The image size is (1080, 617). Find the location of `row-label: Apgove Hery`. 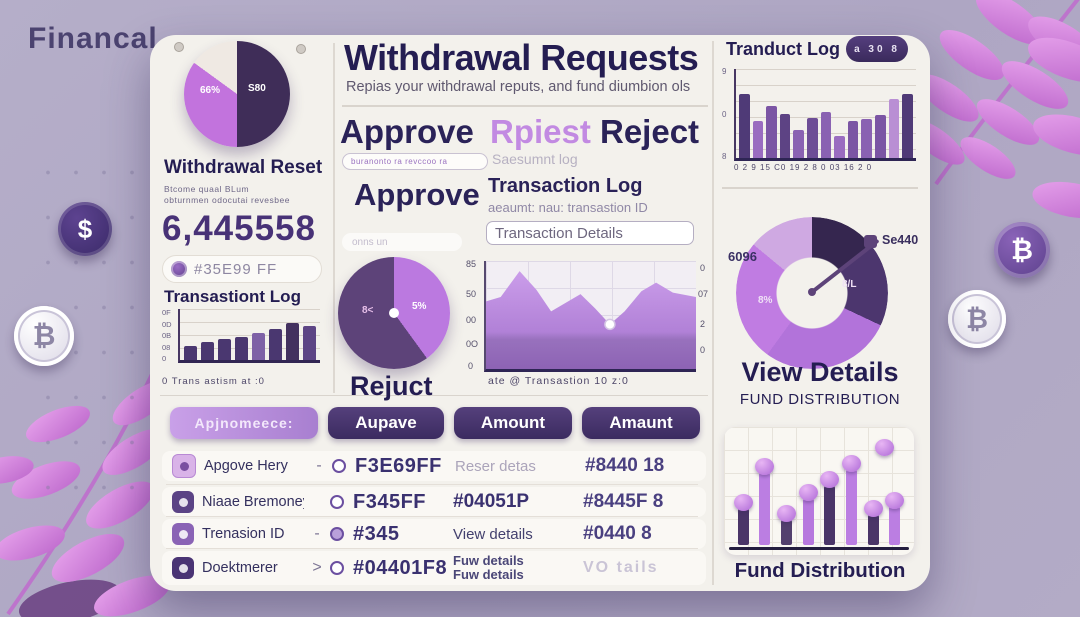

row-label: Apgove Hery is located at coordinates (246, 466).